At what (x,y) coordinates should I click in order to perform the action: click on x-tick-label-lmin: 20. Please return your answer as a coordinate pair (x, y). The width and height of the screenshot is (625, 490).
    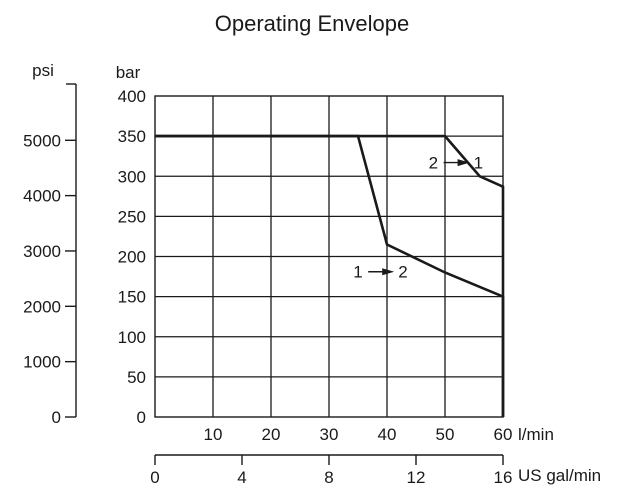
    Looking at the image, I should click on (271, 434).